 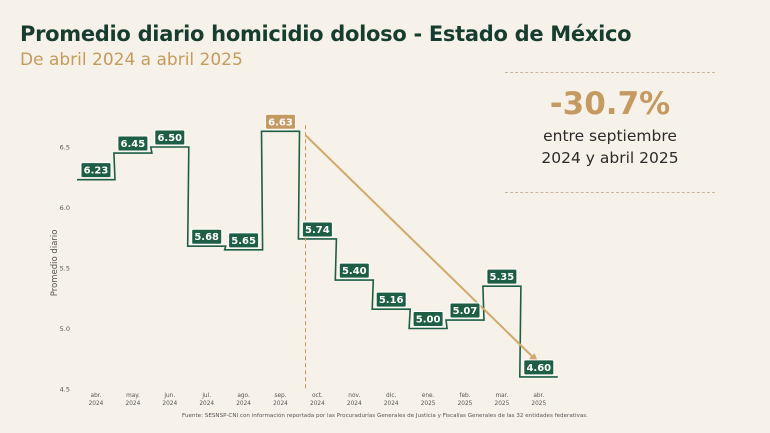 What do you see at coordinates (65, 148) in the screenshot?
I see `y-tick-label: 6.5` at bounding box center [65, 148].